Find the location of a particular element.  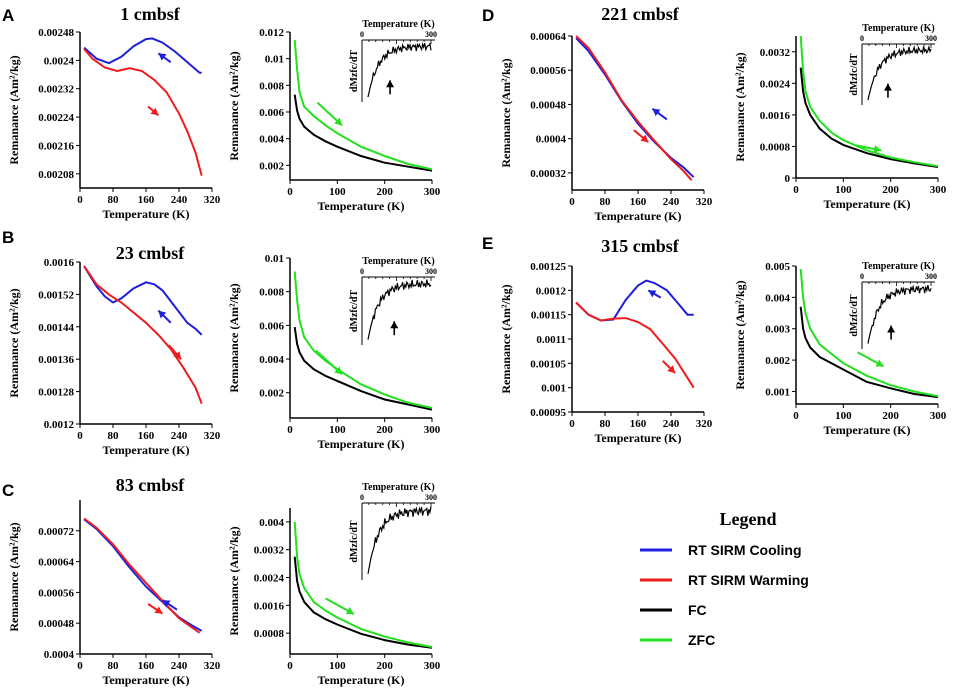

series-rt-sirm-warming is located at coordinates (143, 112).